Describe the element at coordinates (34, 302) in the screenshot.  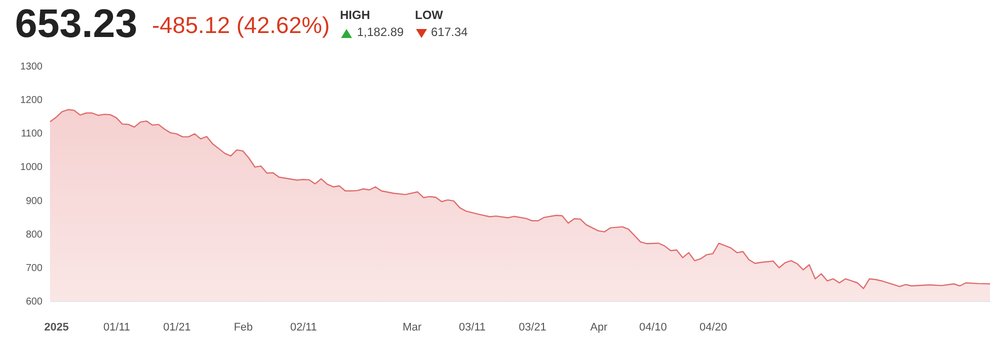
I see `y-tick-label: 600` at that location.